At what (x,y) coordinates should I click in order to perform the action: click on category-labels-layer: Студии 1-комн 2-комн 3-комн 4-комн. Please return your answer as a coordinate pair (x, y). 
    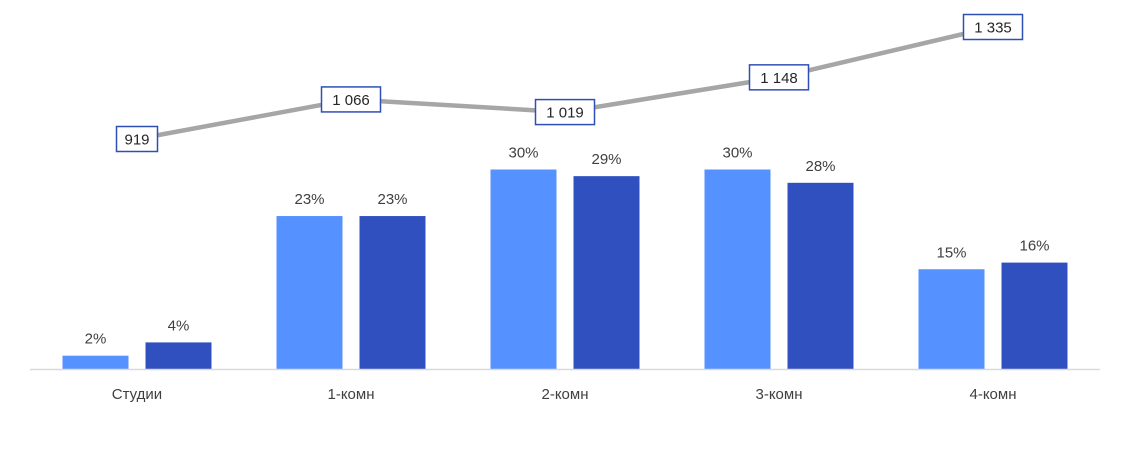
    Looking at the image, I should click on (564, 394).